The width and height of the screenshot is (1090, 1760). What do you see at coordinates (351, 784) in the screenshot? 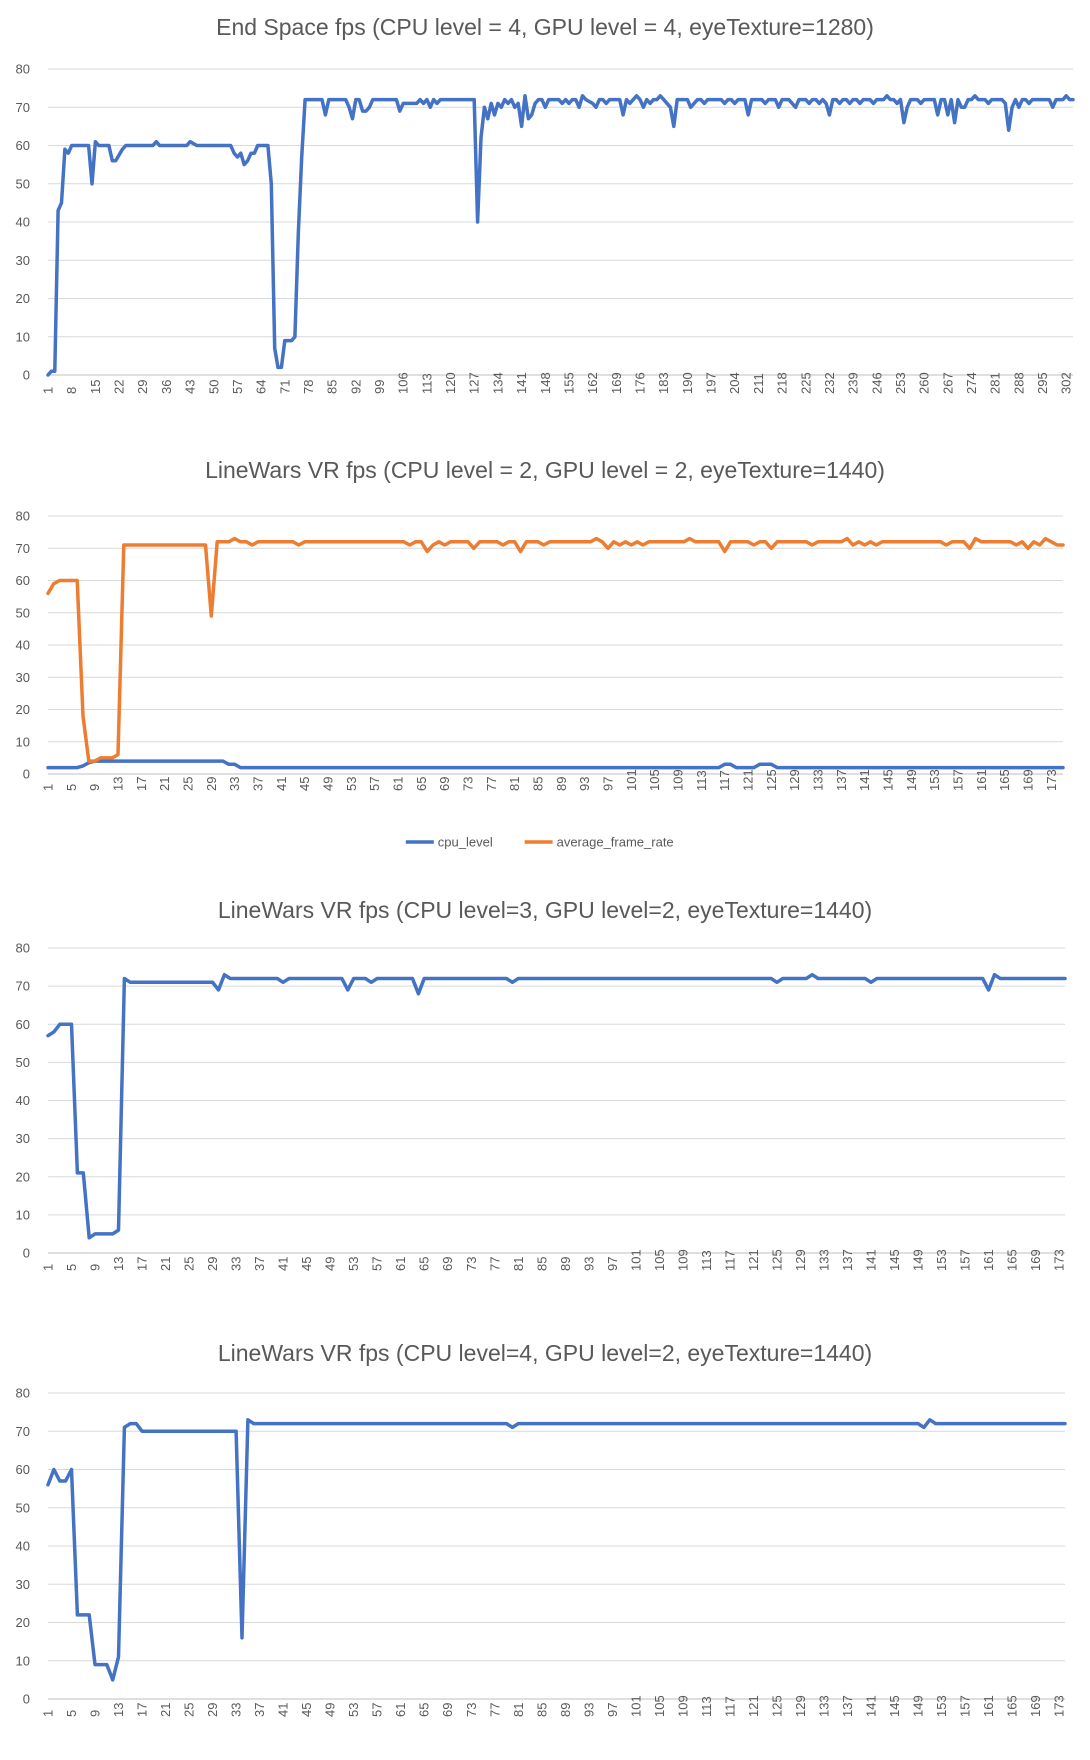
I see `x-tick-label: 53` at bounding box center [351, 784].